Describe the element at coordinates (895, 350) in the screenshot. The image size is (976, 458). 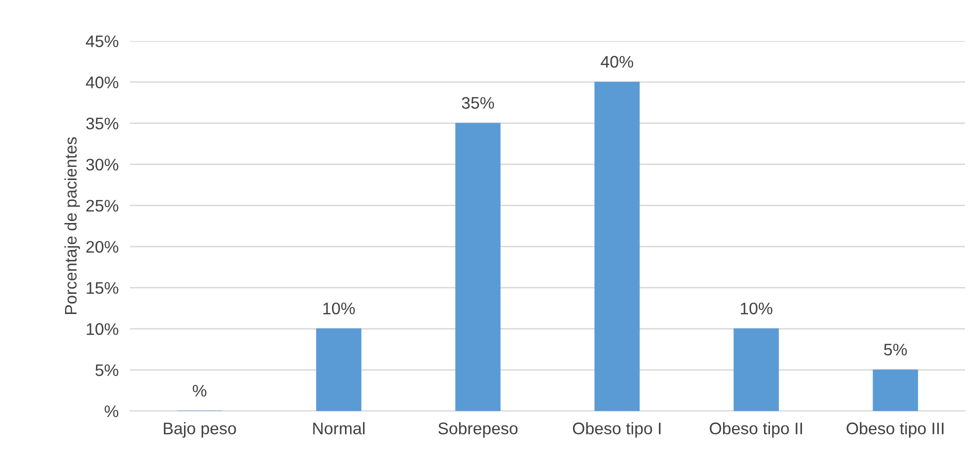
I see `data-label: 5%` at that location.